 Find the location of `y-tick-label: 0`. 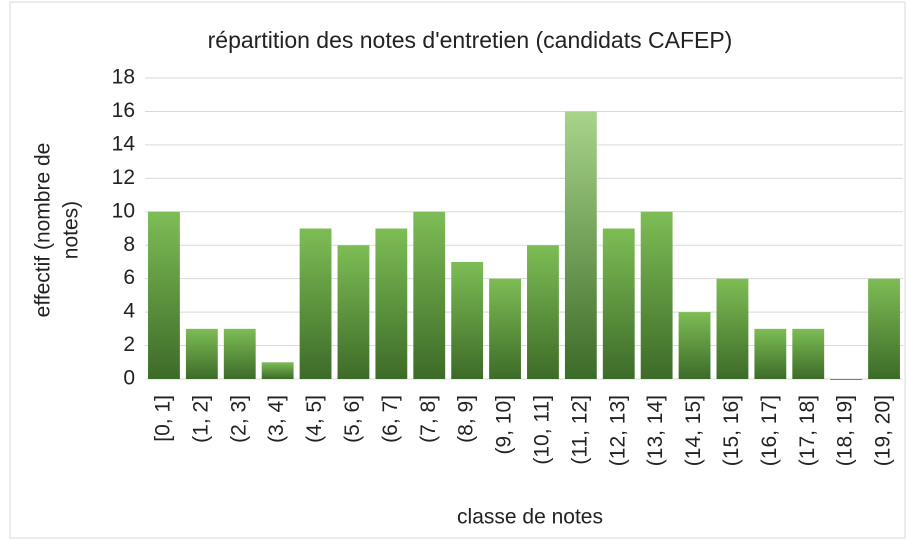

y-tick-label: 0 is located at coordinates (129, 378).